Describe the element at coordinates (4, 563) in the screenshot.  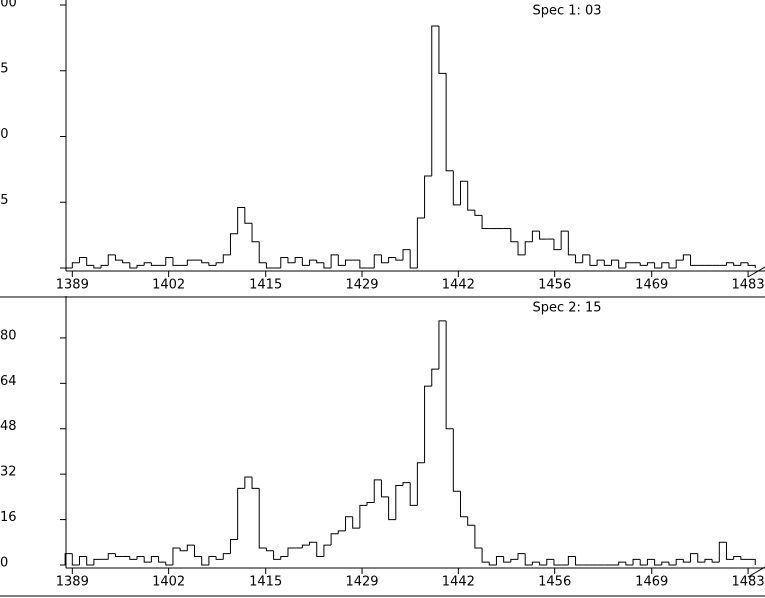
I see `y-tick-label: 0` at that location.